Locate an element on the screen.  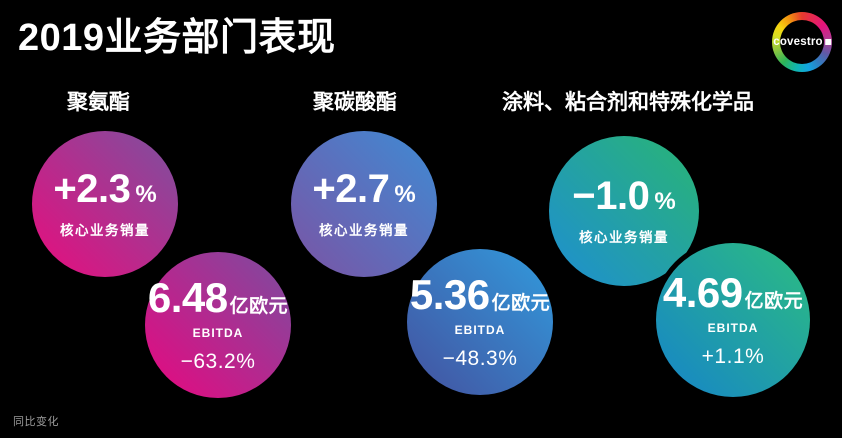
logo-wordmark-text: covestro is located at coordinates (798, 42).